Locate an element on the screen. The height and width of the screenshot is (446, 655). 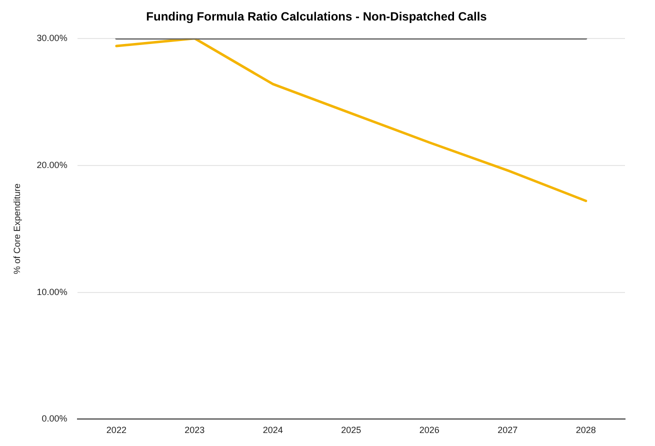
chart-title: Funding Formula Ratio Calculations - Non-Dispatched Calls is located at coordinates (317, 17).